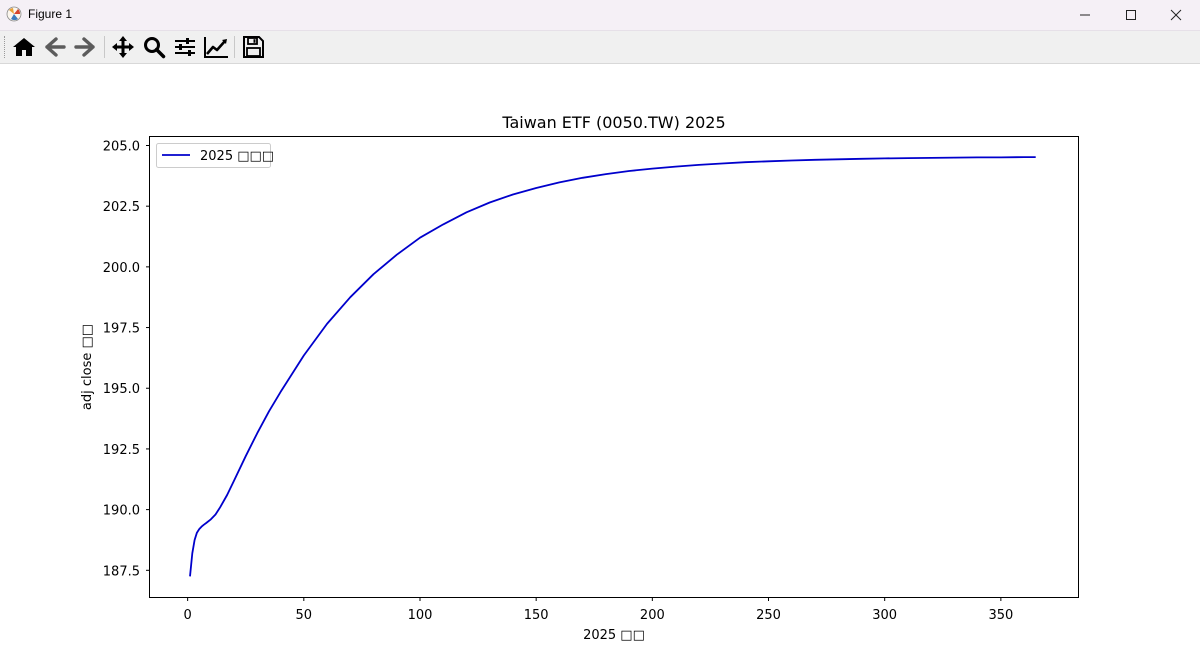  I want to click on save-icon, so click(253, 47).